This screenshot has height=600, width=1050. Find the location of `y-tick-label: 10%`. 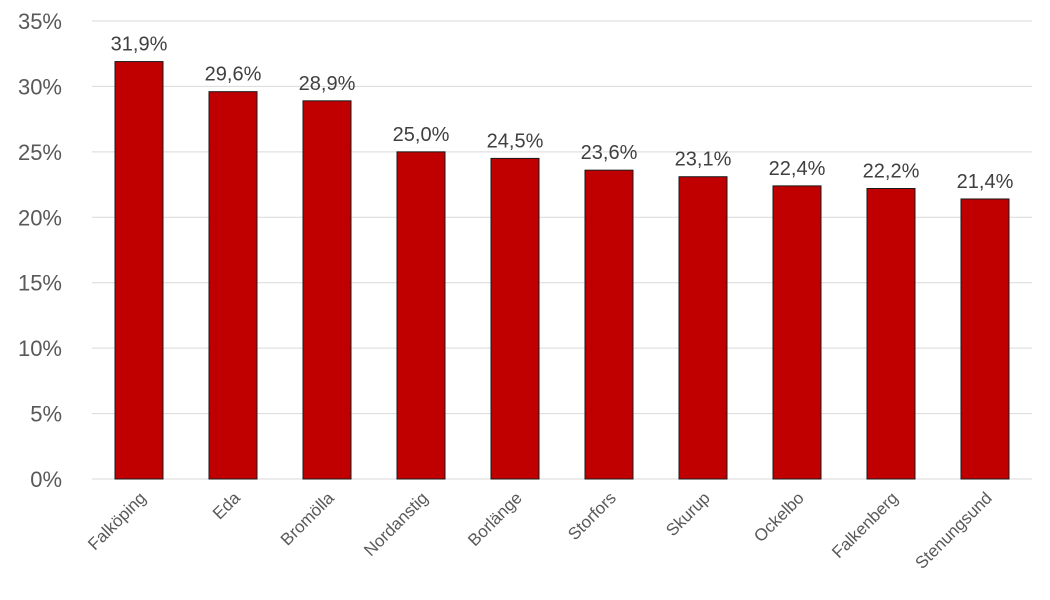

y-tick-label: 10% is located at coordinates (40, 348).